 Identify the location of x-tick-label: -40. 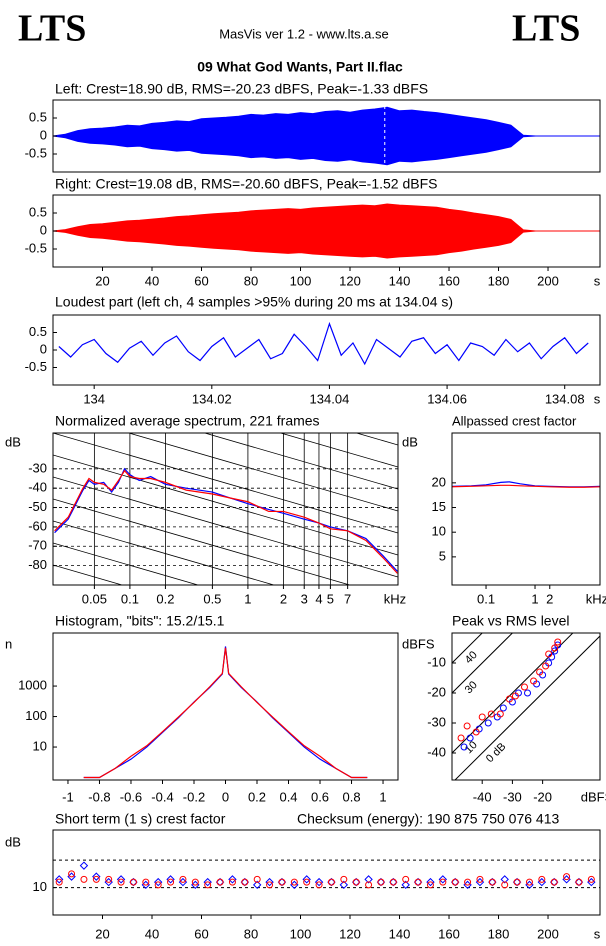
(482, 796).